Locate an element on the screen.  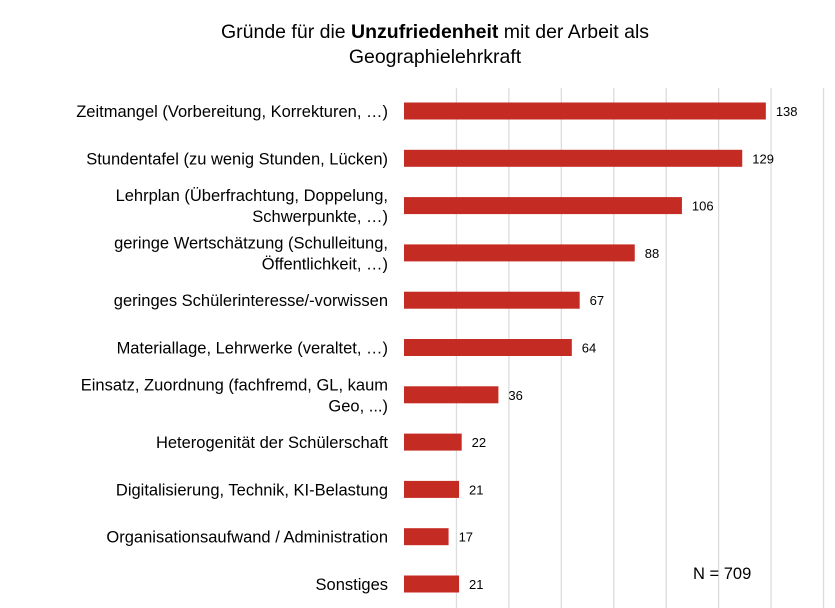
data-label: 129 is located at coordinates (763, 158).